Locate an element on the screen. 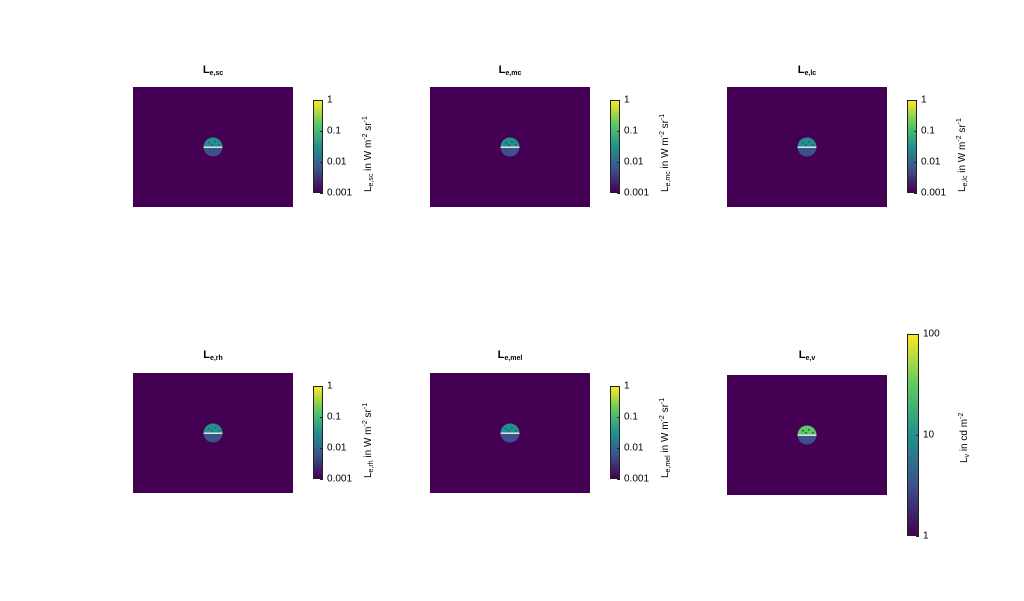 The width and height of the screenshot is (1024, 601). subplot-title: Le,rh is located at coordinates (213, 355).